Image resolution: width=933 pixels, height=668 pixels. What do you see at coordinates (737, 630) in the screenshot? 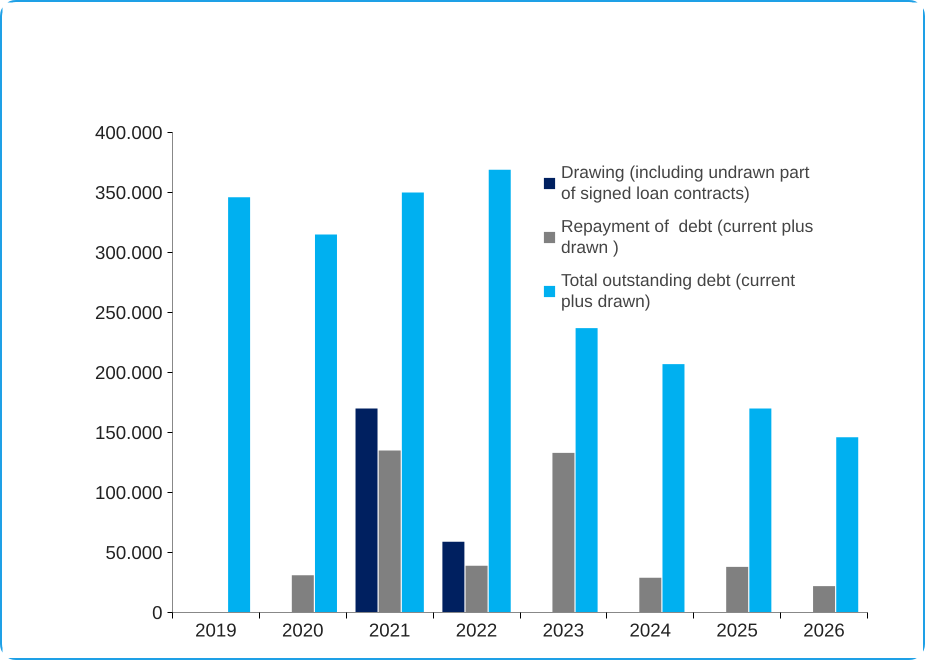
I see `x-tick-label: 2025` at bounding box center [737, 630].